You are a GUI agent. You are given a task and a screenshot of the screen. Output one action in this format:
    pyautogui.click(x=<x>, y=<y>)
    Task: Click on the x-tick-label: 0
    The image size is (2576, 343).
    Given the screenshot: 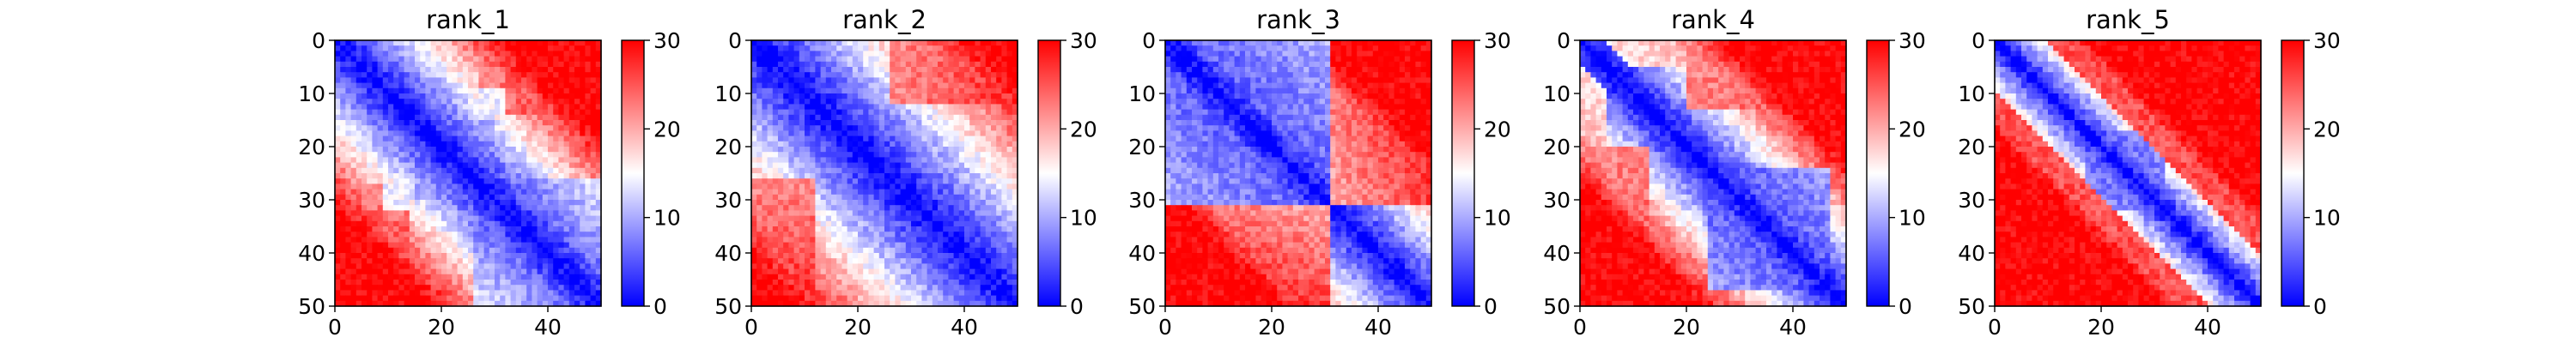 What is the action you would take?
    pyautogui.click(x=335, y=327)
    